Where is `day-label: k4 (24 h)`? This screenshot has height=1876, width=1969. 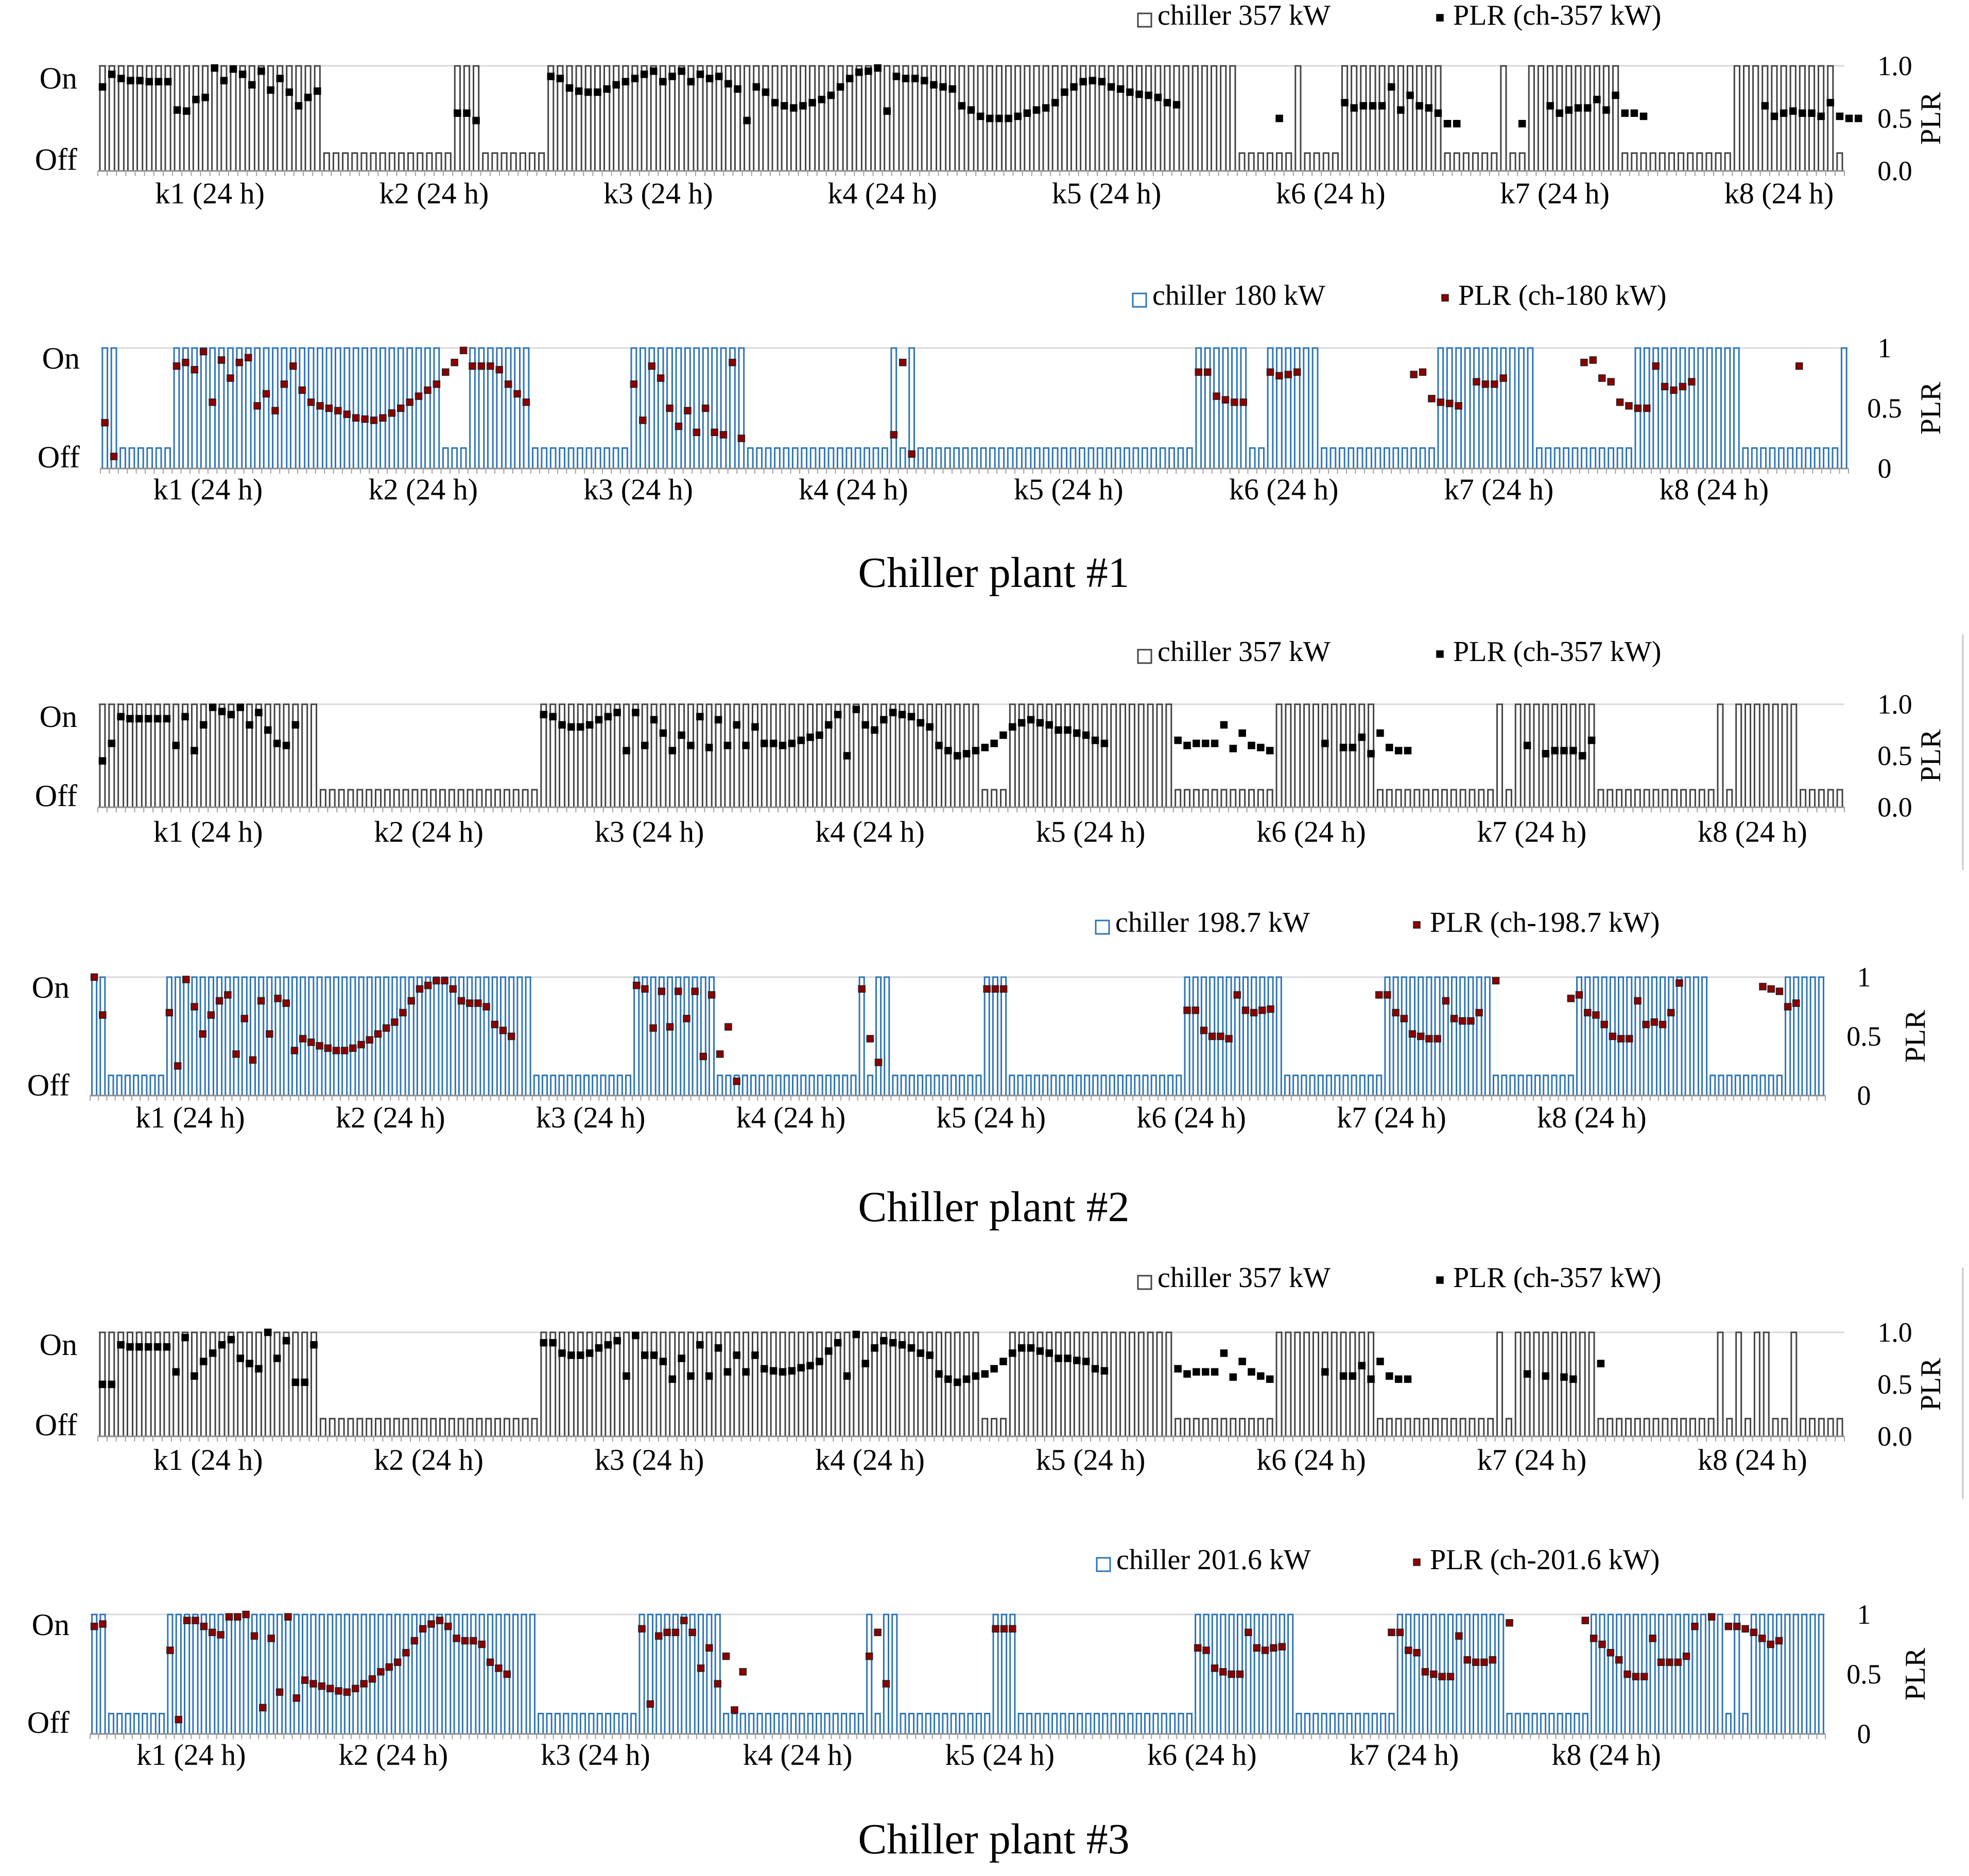
day-label: k4 (24 h) is located at coordinates (791, 1117).